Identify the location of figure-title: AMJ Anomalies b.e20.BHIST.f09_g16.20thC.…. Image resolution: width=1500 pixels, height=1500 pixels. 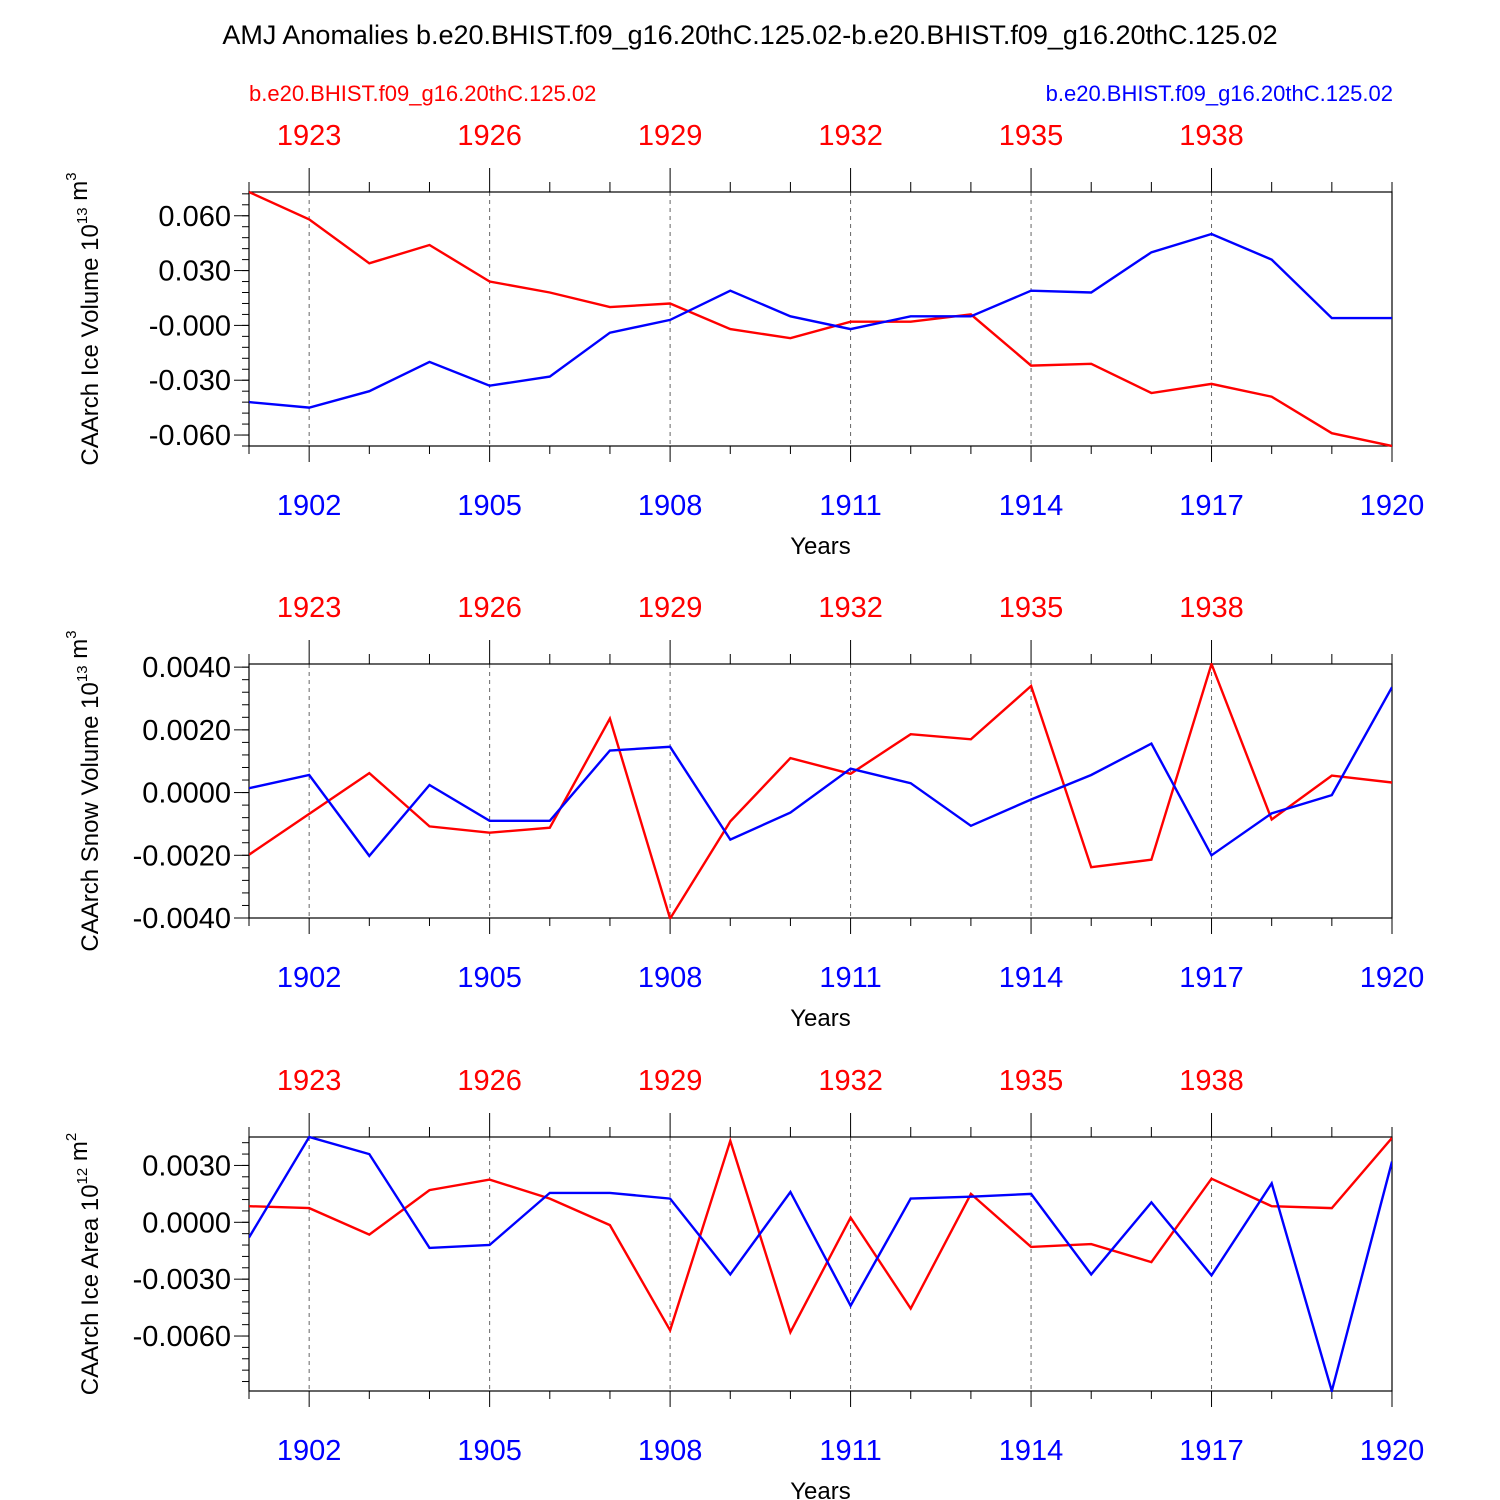
(749, 35).